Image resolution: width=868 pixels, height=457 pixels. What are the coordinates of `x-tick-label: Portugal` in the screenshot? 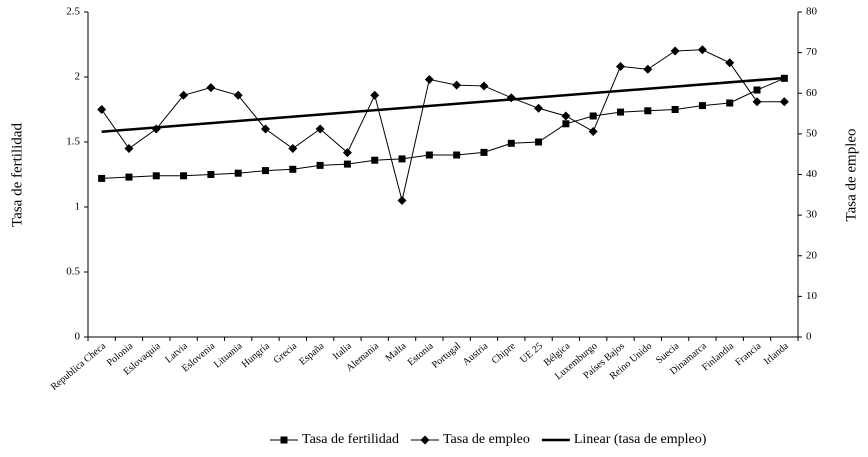 It's located at (446, 355).